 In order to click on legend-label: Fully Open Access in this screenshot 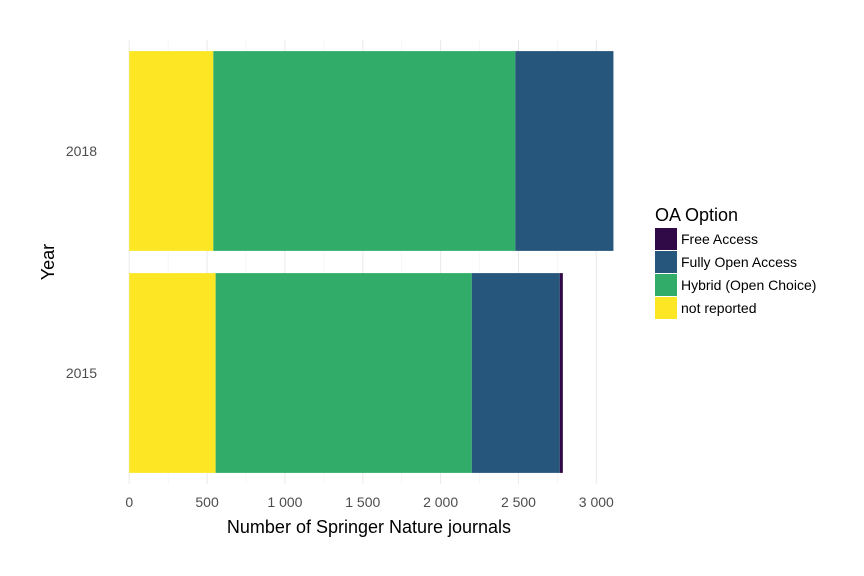, I will do `click(739, 262)`.